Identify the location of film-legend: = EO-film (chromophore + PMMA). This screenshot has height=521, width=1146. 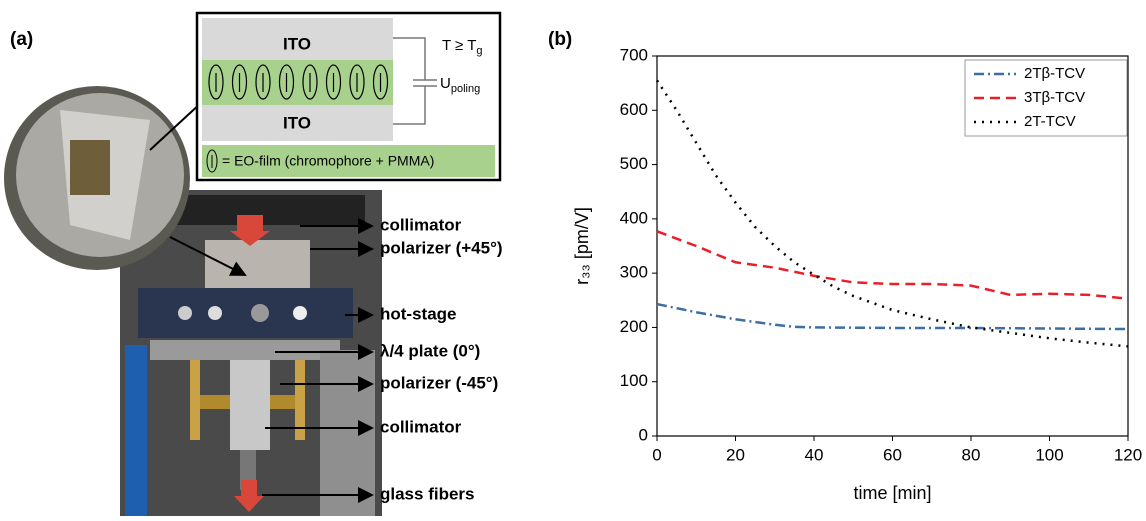
(328, 161).